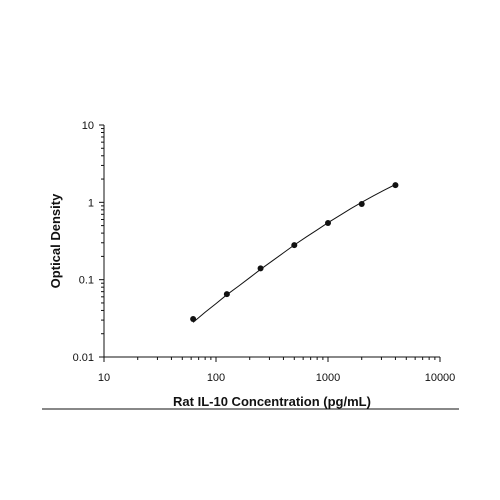 The width and height of the screenshot is (500, 500). What do you see at coordinates (272, 401) in the screenshot?
I see `x-axis-title: Rat IL-10 Concentration (pg/mL)` at bounding box center [272, 401].